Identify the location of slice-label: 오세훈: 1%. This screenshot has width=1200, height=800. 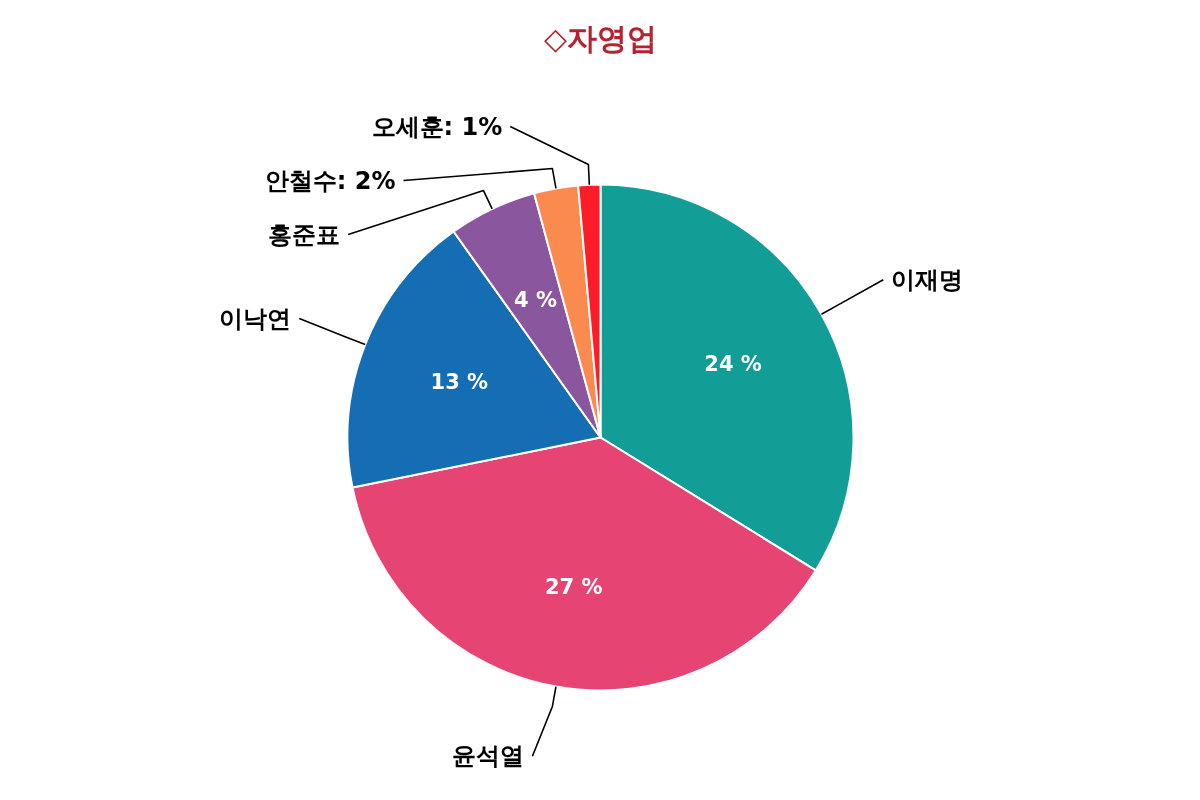
(437, 126).